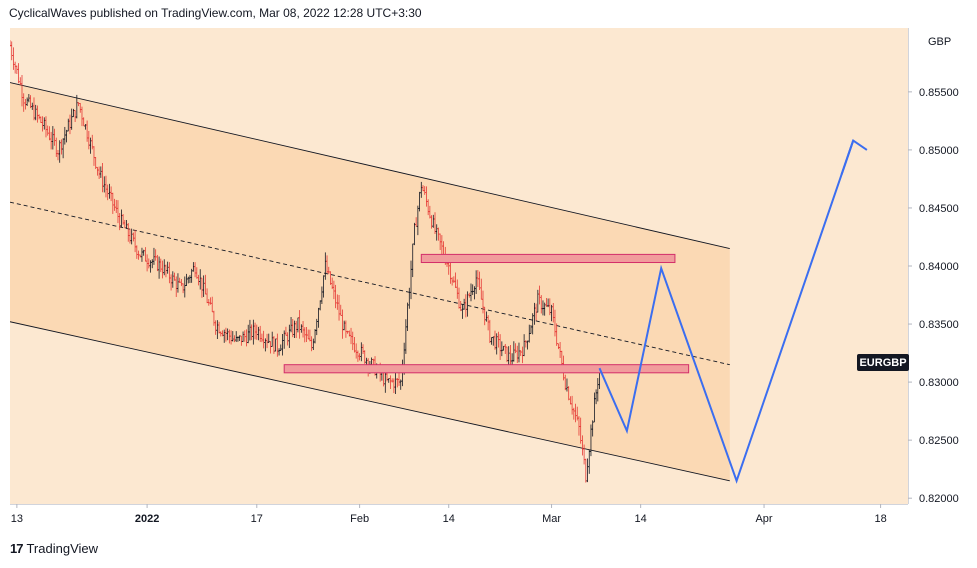 This screenshot has width=977, height=568. Describe the element at coordinates (257, 519) in the screenshot. I see `x-tick-label: 17` at that location.